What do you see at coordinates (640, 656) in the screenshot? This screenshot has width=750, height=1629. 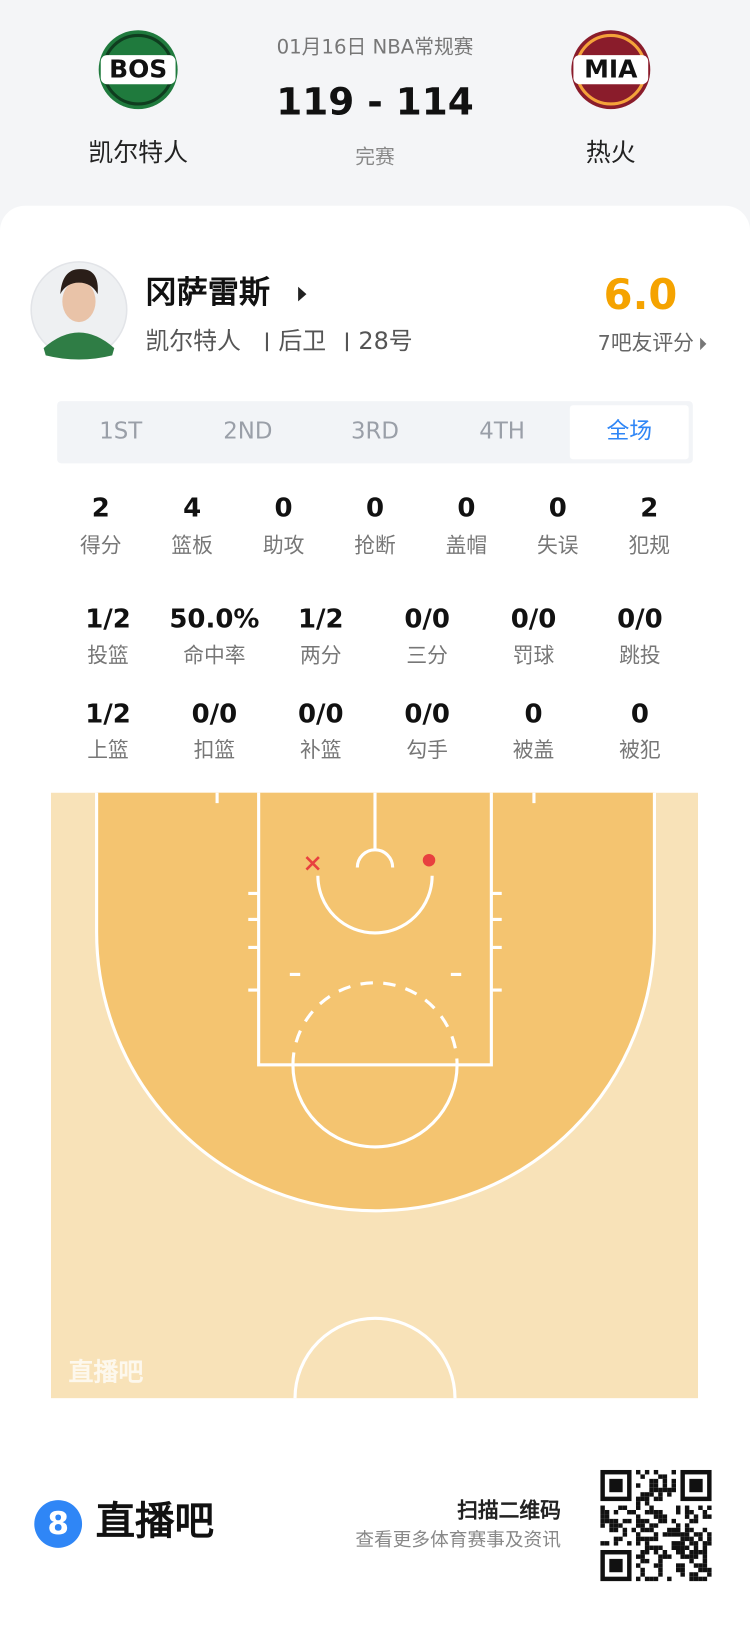 I see `stat-label: 跳投` at bounding box center [640, 656].